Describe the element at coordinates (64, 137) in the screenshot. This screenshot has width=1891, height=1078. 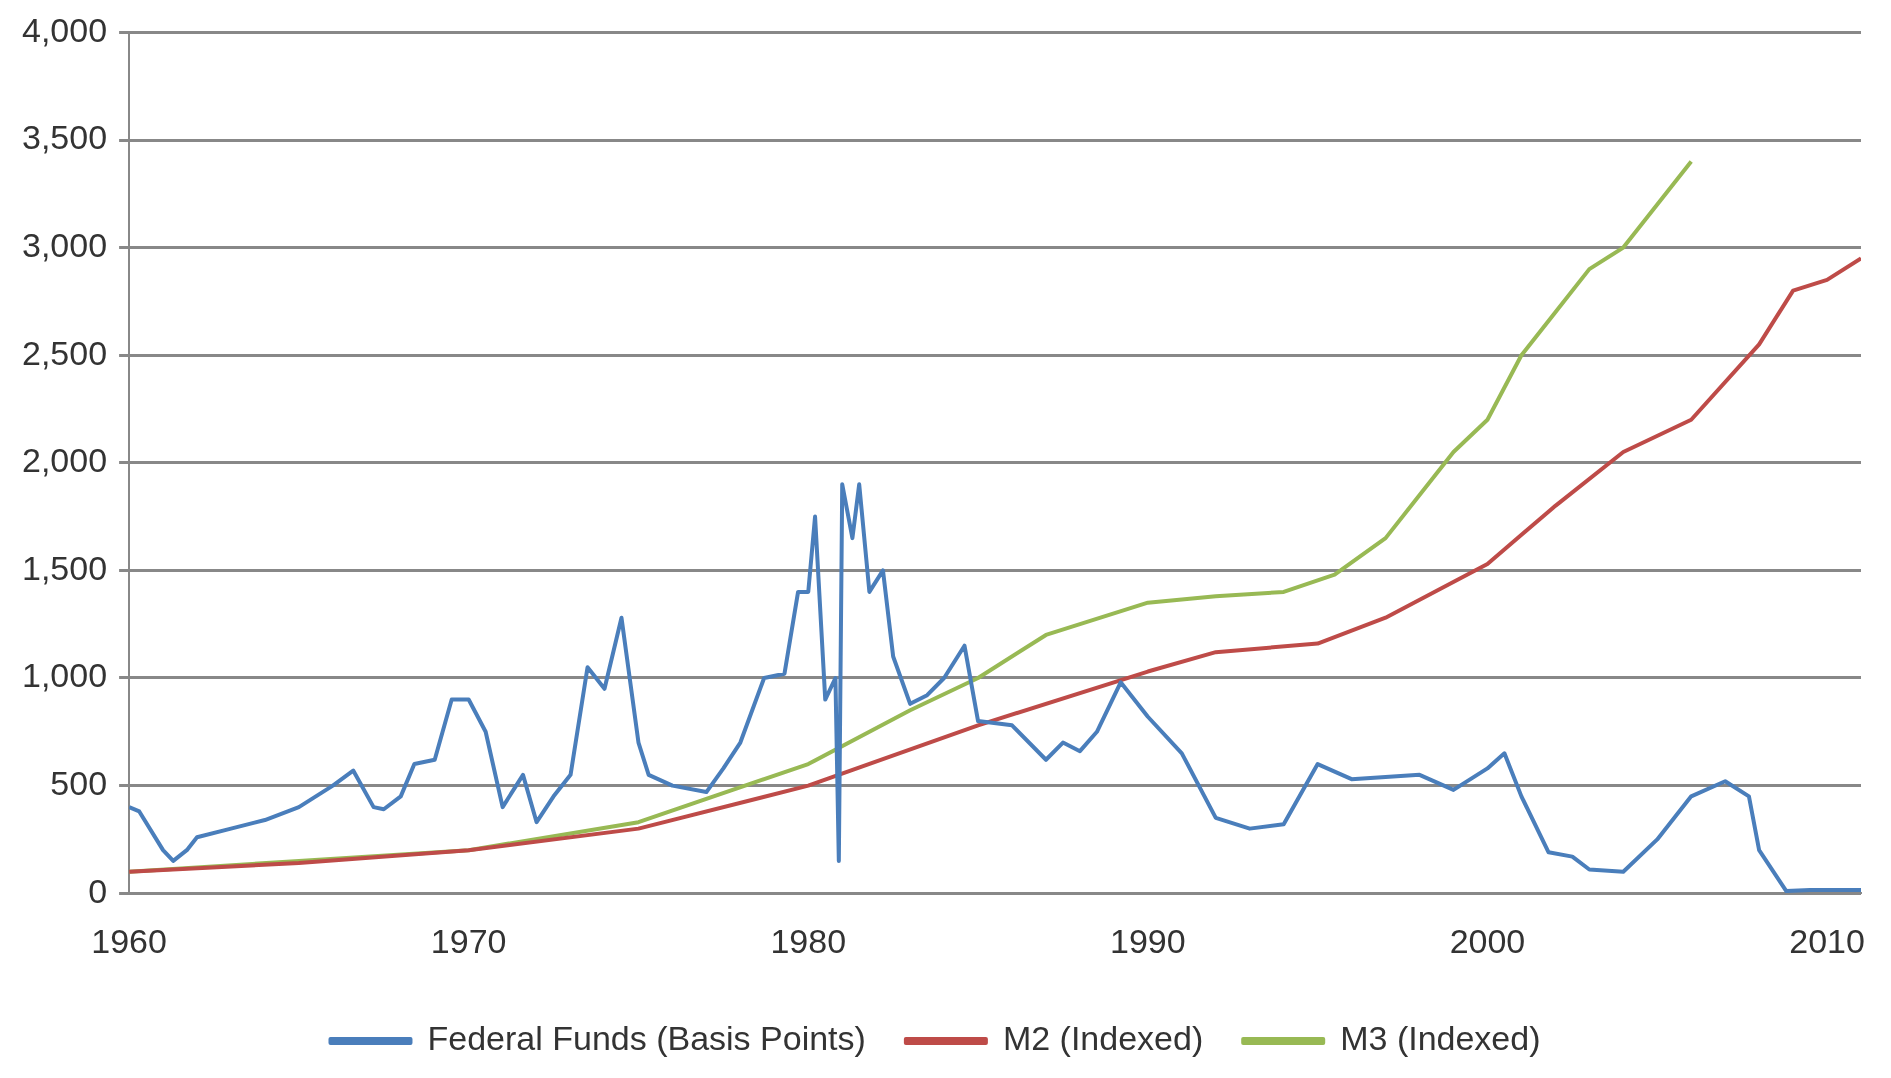
I see `y-tick-label: 3,500` at that location.